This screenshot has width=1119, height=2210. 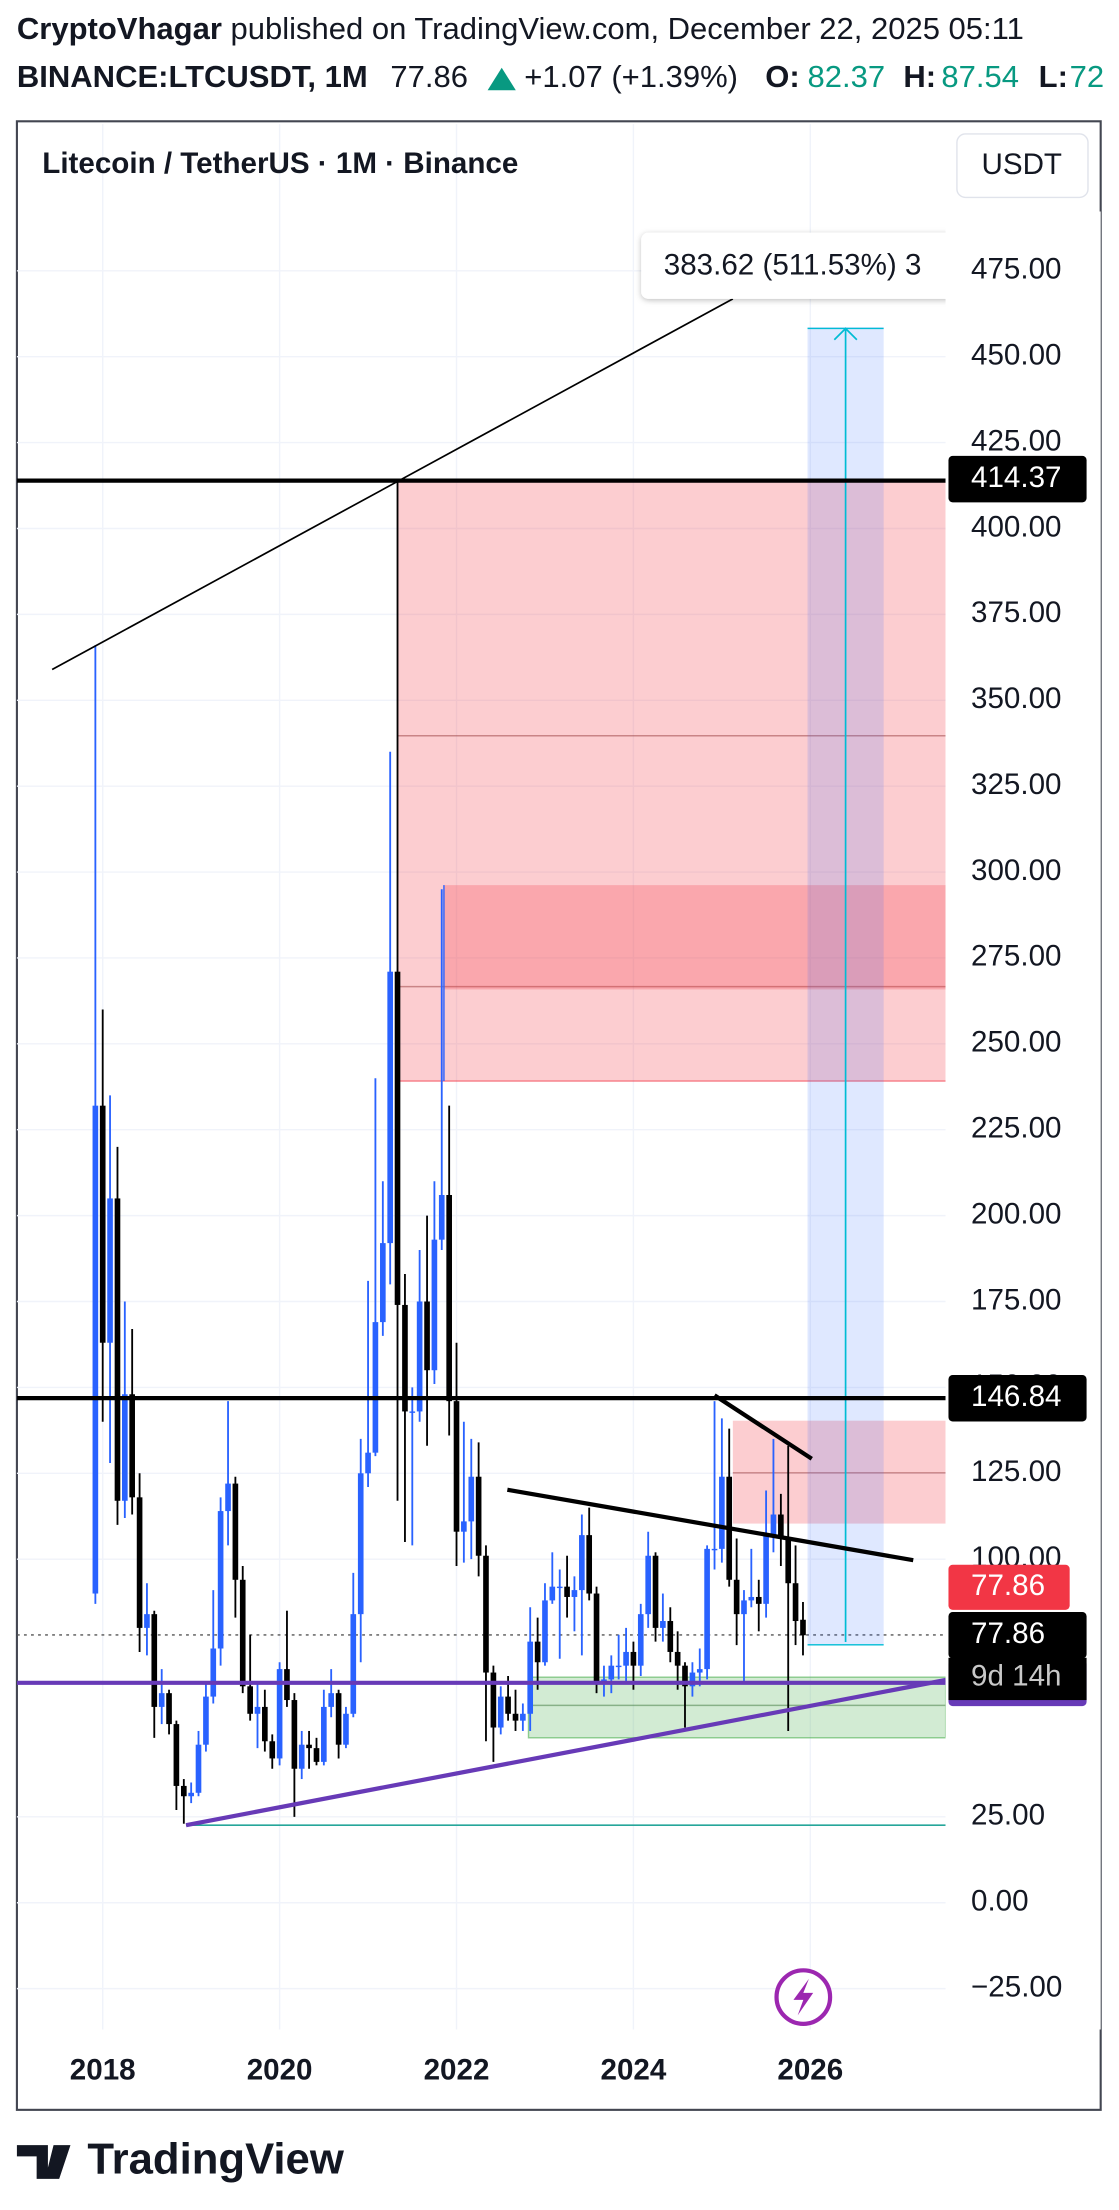 I want to click on x-tick-label: 2022, so click(x=457, y=2070).